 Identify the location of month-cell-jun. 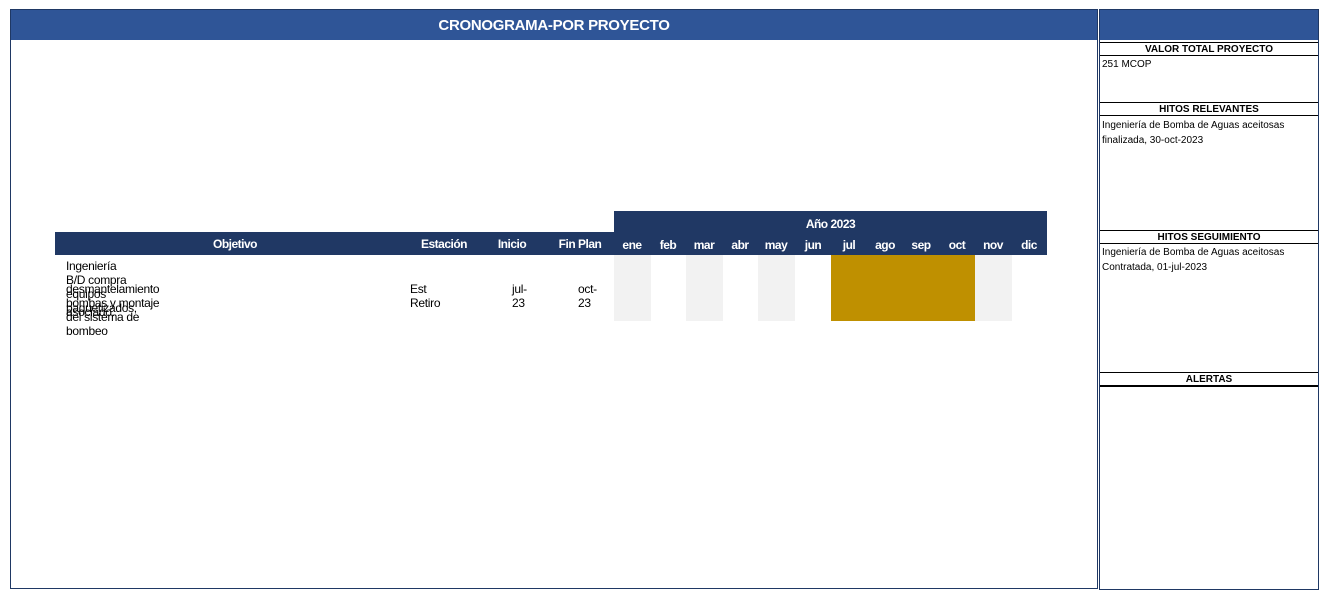
(813, 288).